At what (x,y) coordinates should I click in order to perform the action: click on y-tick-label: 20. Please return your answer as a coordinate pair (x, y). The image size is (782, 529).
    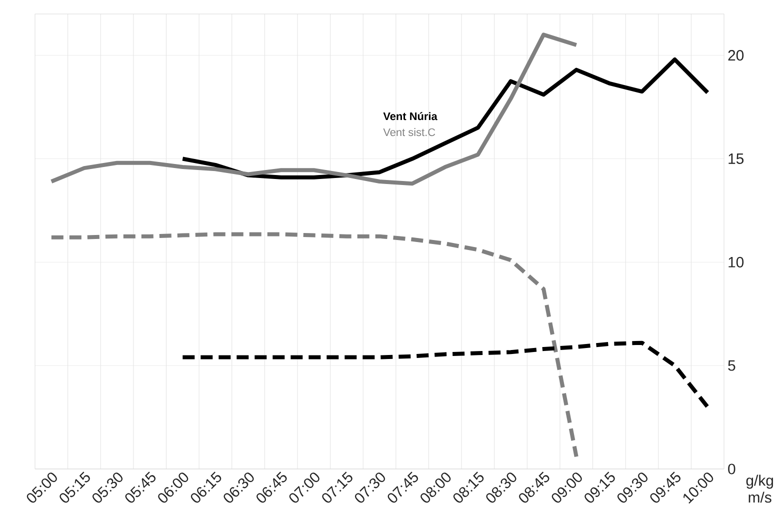
    Looking at the image, I should click on (736, 55).